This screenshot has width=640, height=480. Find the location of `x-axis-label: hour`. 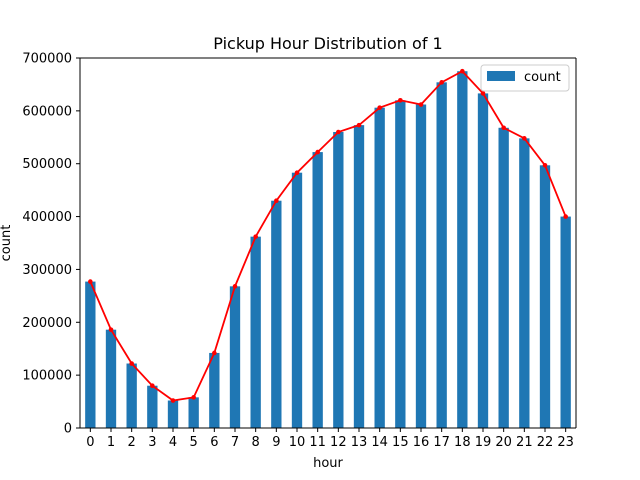

x-axis-label: hour is located at coordinates (328, 463).